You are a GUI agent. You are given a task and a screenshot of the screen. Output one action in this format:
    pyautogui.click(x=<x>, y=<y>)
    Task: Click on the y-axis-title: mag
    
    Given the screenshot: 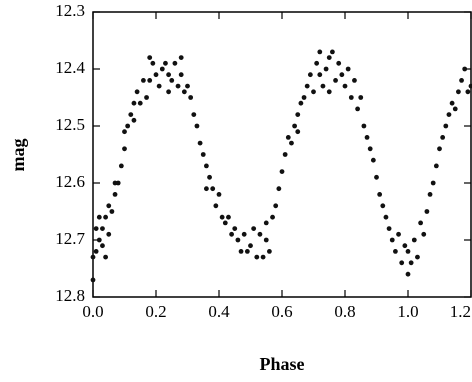 What is the action you would take?
    pyautogui.click(x=18, y=155)
    